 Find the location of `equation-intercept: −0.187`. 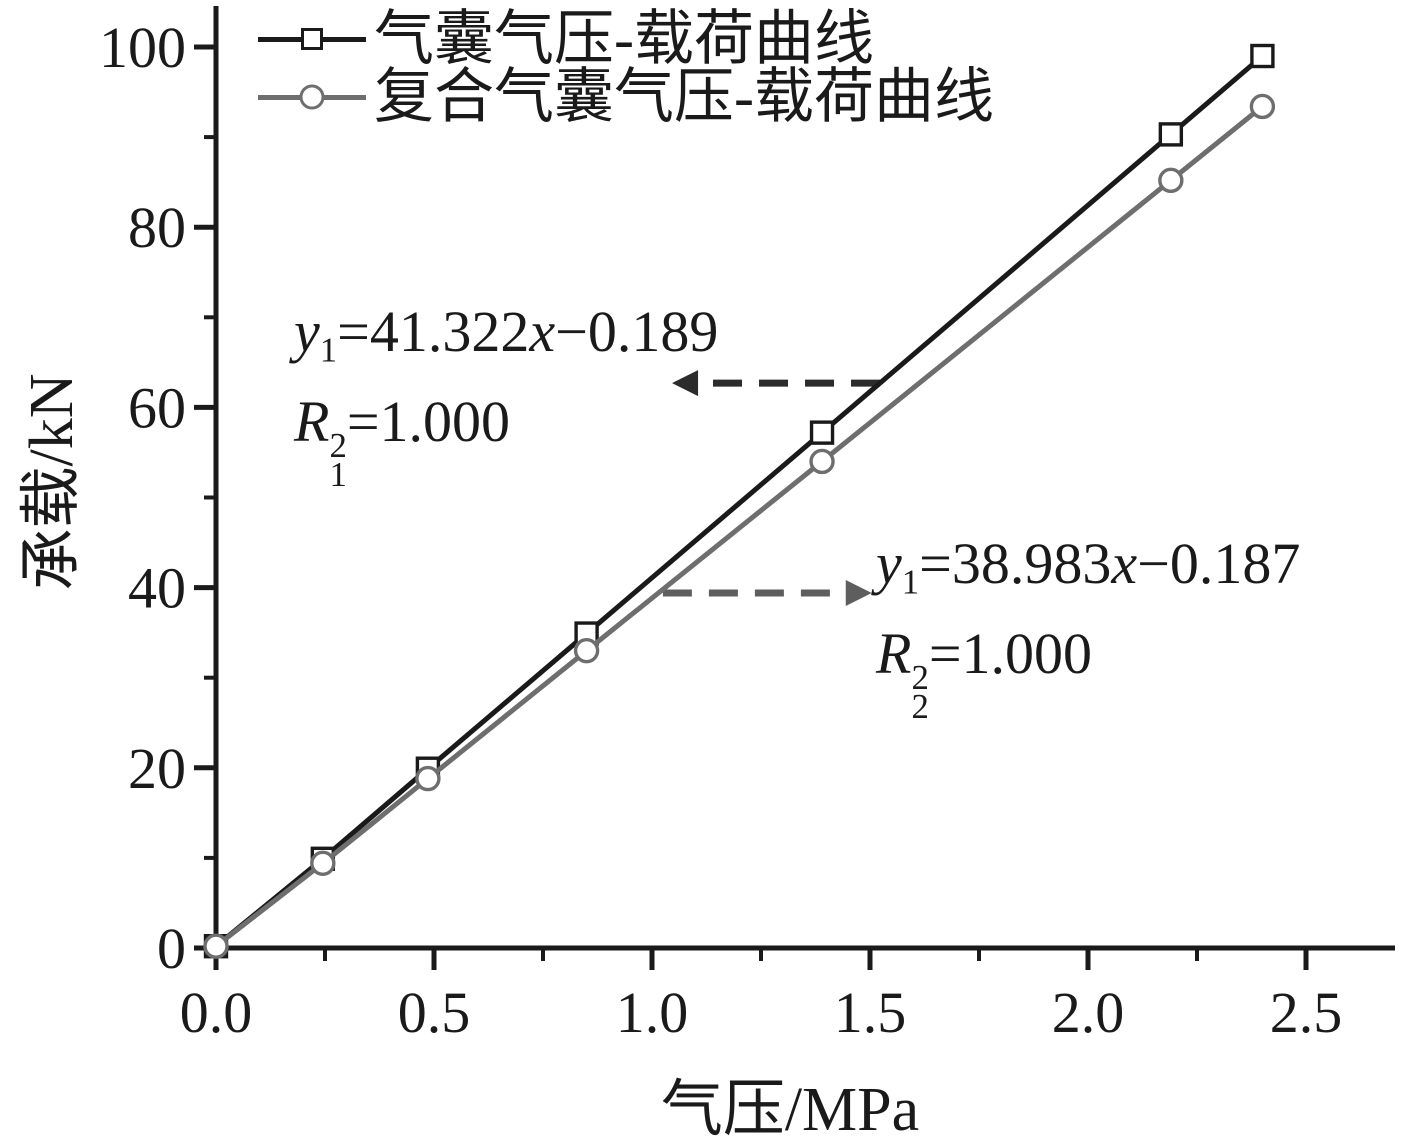

equation-intercept: −0.187 is located at coordinates (1219, 563).